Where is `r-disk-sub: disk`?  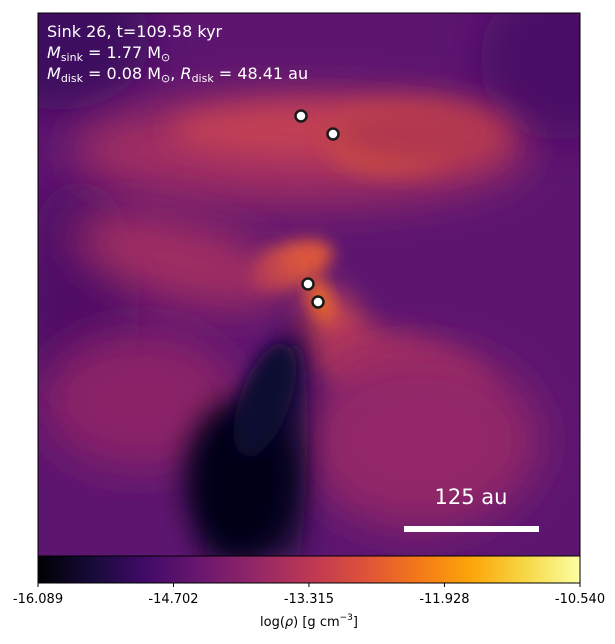
r-disk-sub: disk is located at coordinates (203, 78).